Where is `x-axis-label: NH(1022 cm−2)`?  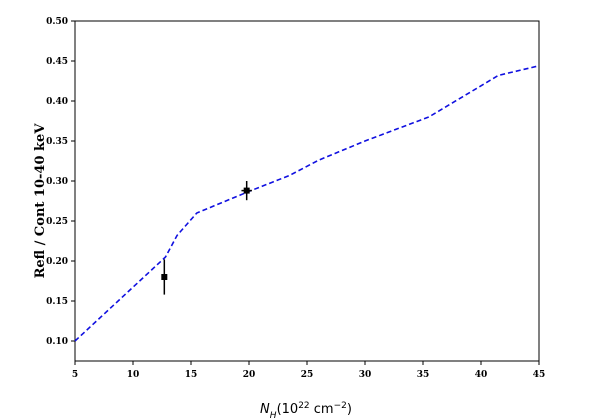 x-axis-label: NH(1022 cm−2) is located at coordinates (306, 410).